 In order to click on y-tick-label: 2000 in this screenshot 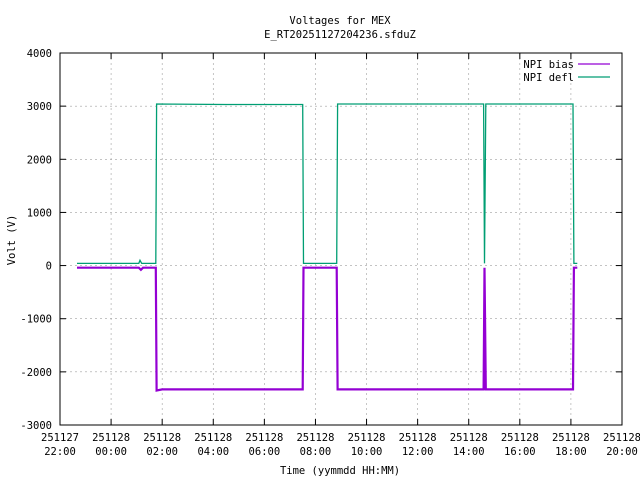, I will do `click(39, 160)`.